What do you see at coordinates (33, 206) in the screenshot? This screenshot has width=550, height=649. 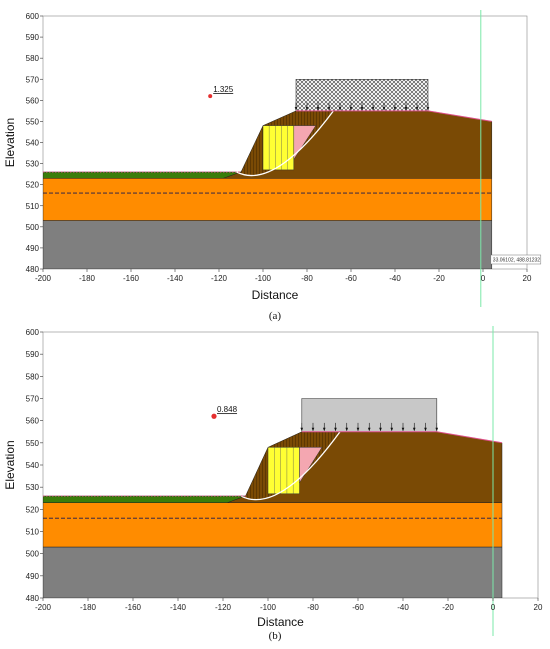 I see `y-tick-label: 510` at bounding box center [33, 206].